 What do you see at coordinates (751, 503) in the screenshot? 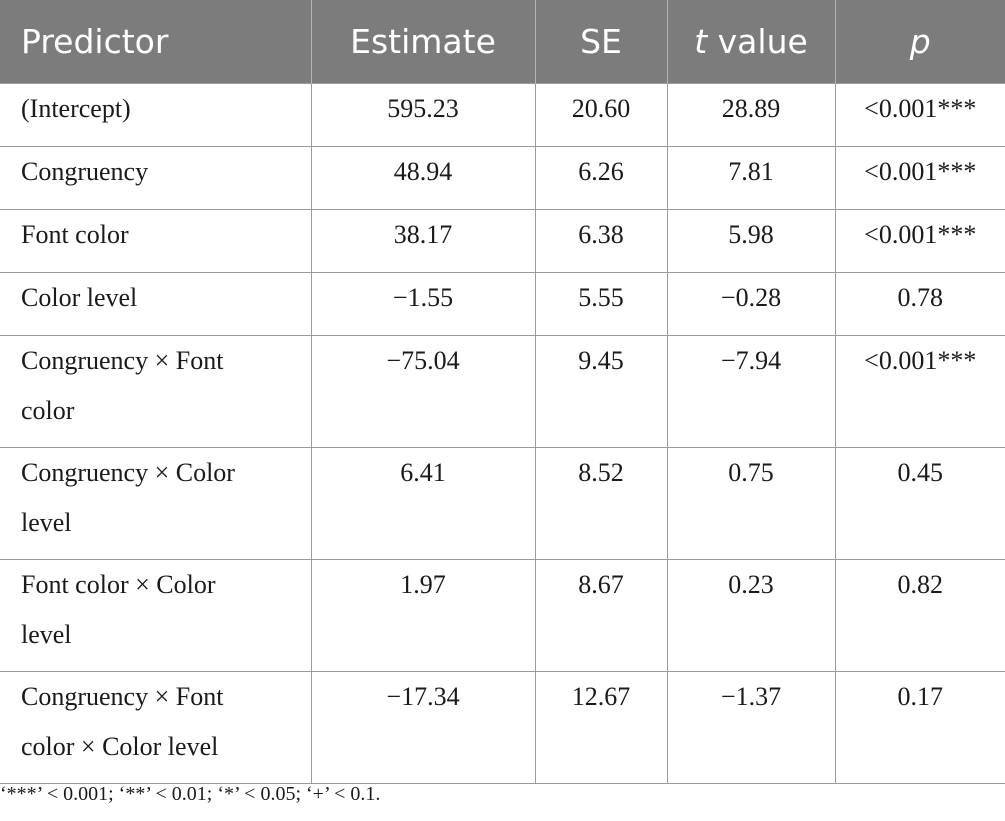
I see `t-value-cell: 0.75` at bounding box center [751, 503].